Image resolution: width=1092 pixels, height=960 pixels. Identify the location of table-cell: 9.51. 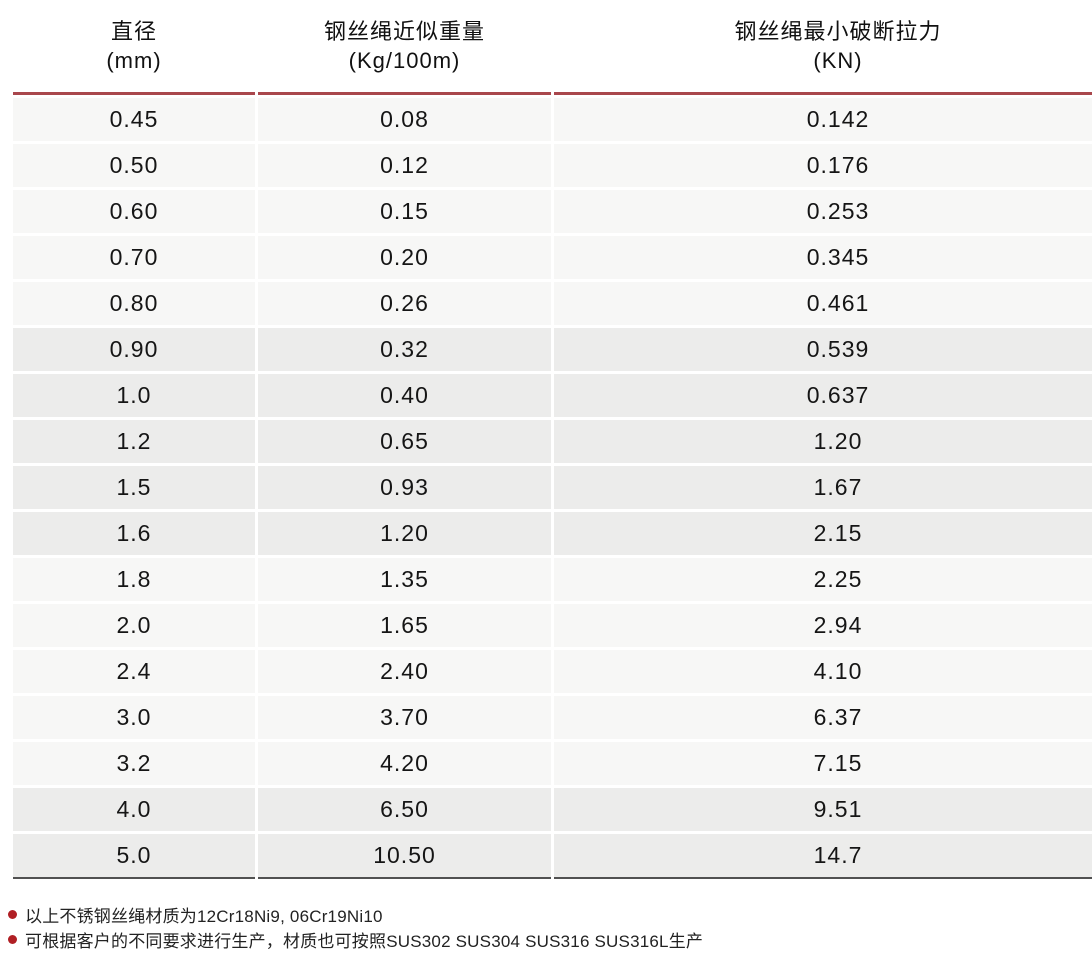
(823, 809).